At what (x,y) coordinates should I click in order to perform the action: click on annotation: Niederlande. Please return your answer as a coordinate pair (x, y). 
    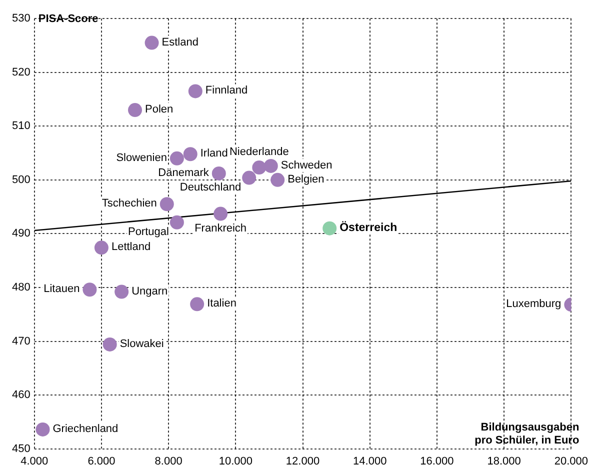
    Looking at the image, I should click on (259, 152).